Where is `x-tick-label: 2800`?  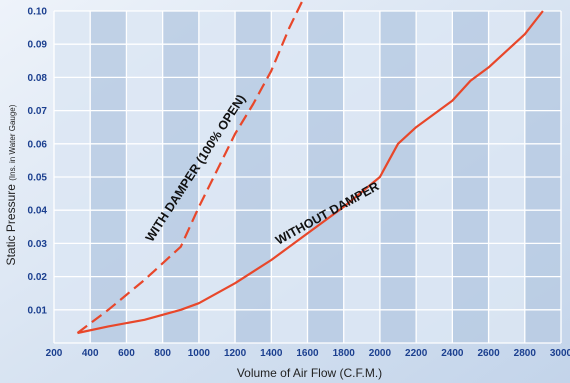
x-tick-label: 2800 is located at coordinates (525, 353).